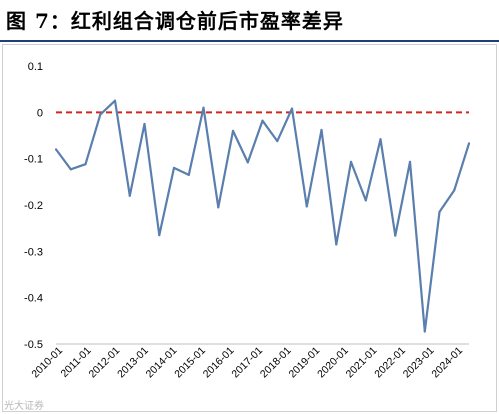 The width and height of the screenshot is (499, 414). What do you see at coordinates (24, 406) in the screenshot?
I see `watermark: 光大证券` at bounding box center [24, 406].